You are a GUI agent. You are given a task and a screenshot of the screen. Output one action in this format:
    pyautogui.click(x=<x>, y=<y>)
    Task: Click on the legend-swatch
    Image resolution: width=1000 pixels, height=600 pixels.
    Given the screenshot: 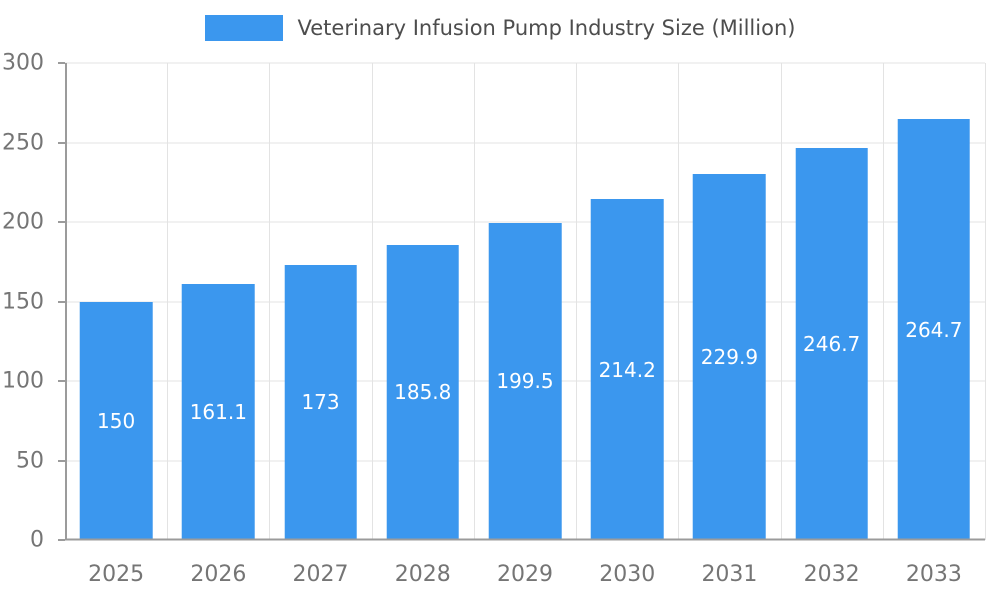 What is the action you would take?
    pyautogui.click(x=243, y=28)
    